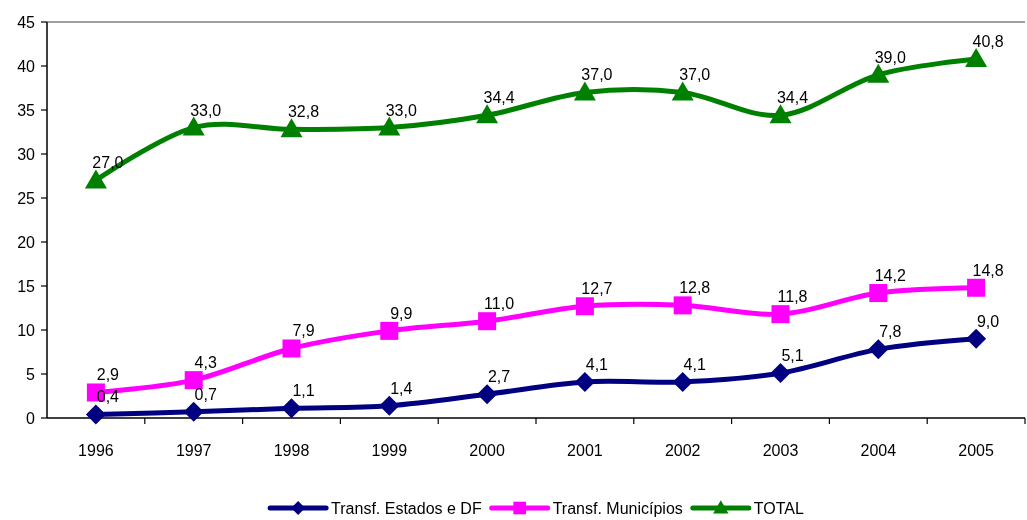  What do you see at coordinates (108, 163) in the screenshot?
I see `data-label: 27,0` at bounding box center [108, 163].